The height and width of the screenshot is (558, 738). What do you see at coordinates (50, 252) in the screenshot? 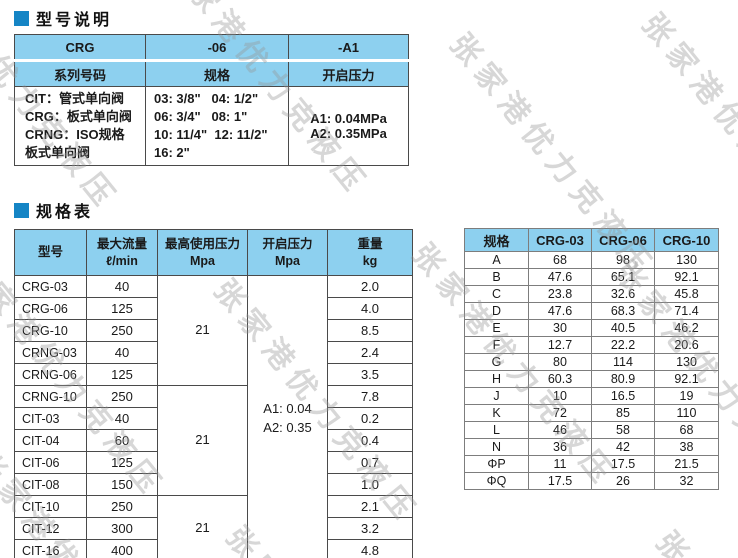
I see `model-col-header: 型号` at bounding box center [50, 252].